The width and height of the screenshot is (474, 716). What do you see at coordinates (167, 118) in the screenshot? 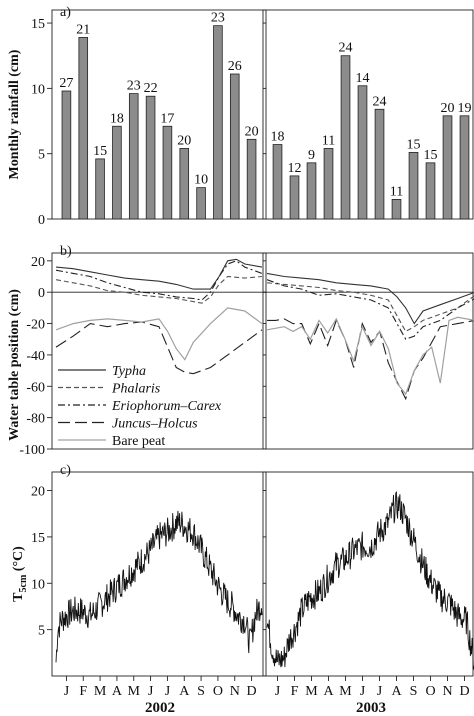
I see `rain-day-count: 17` at bounding box center [167, 118].